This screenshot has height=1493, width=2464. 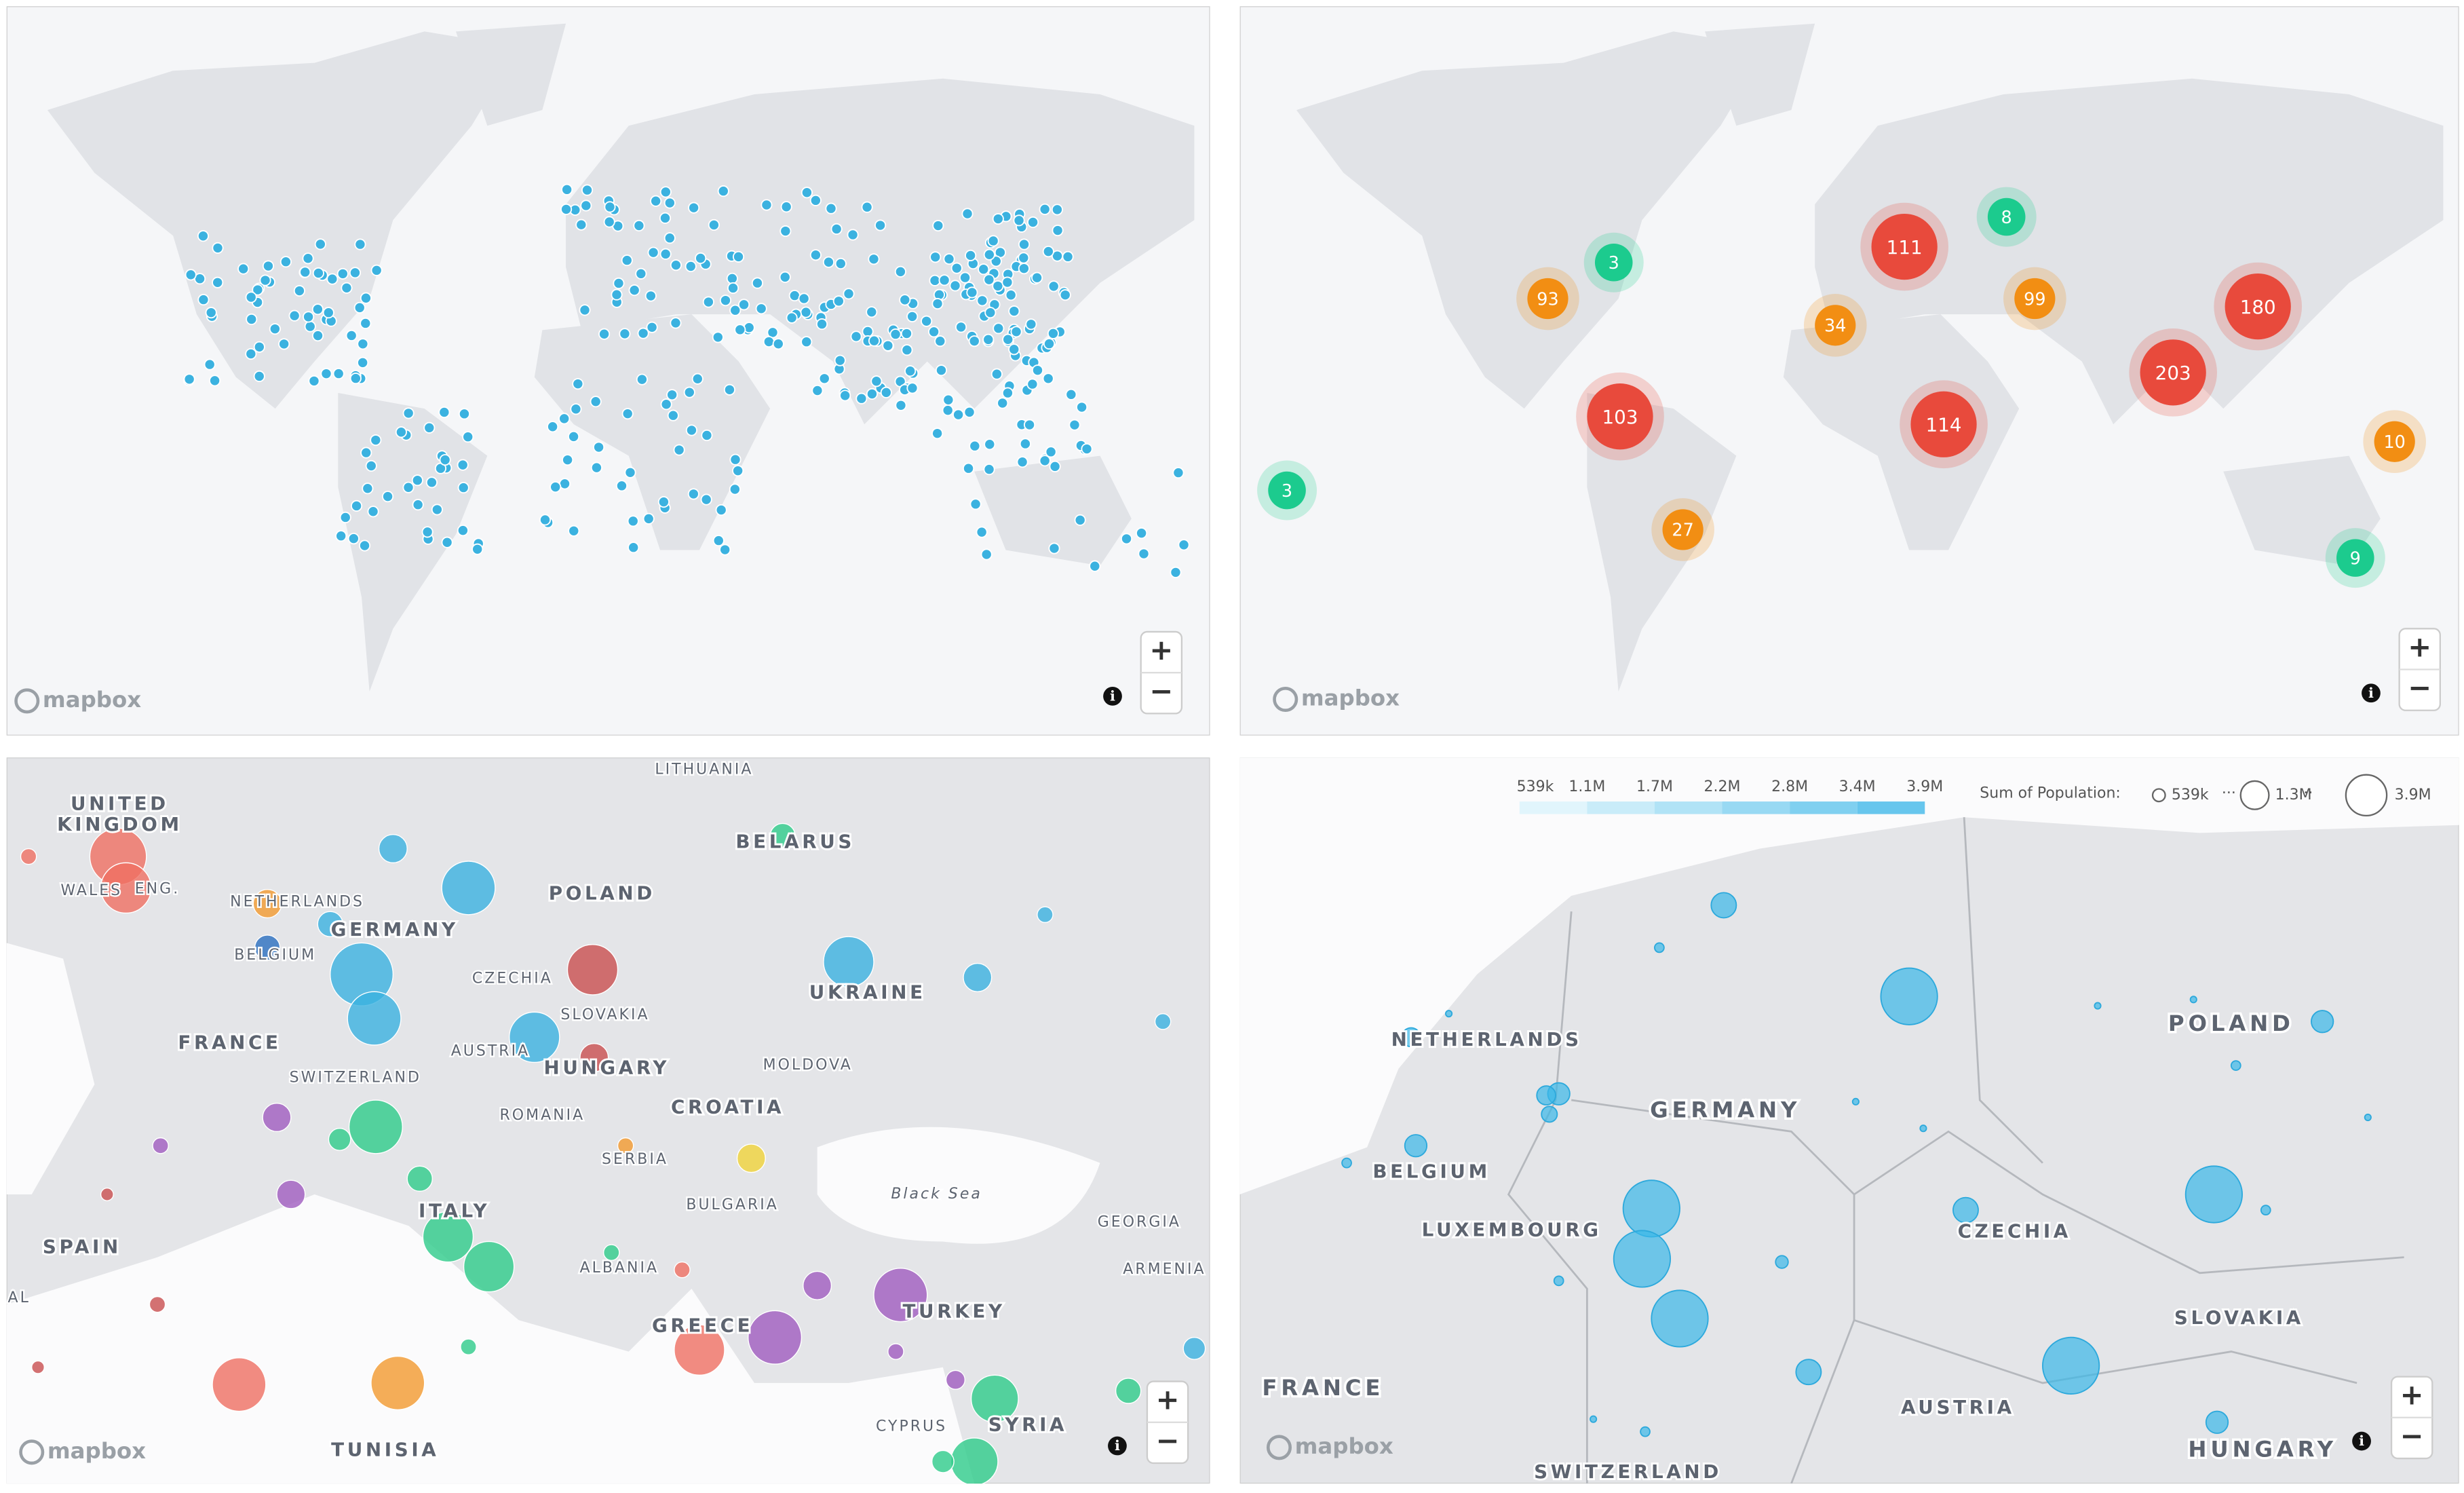 What do you see at coordinates (728, 1107) in the screenshot?
I see `country-label: CROATIA` at bounding box center [728, 1107].